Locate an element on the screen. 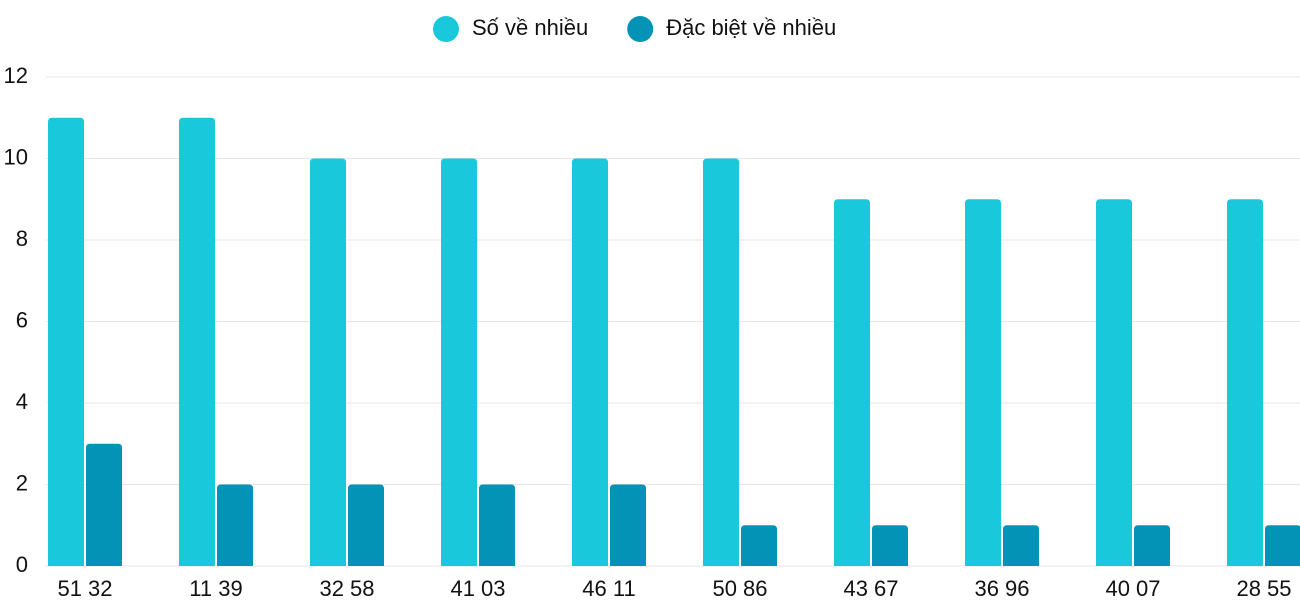 The height and width of the screenshot is (600, 1300). y-tick-label: 8 is located at coordinates (22, 238).